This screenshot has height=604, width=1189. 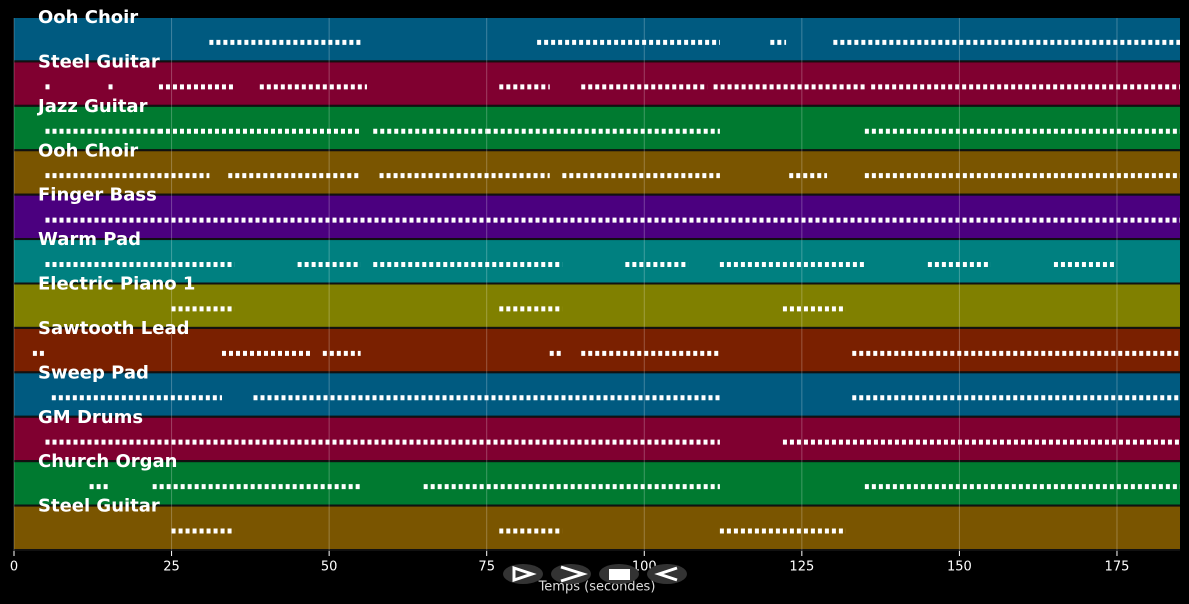 I want to click on rewind-button, so click(x=667, y=574).